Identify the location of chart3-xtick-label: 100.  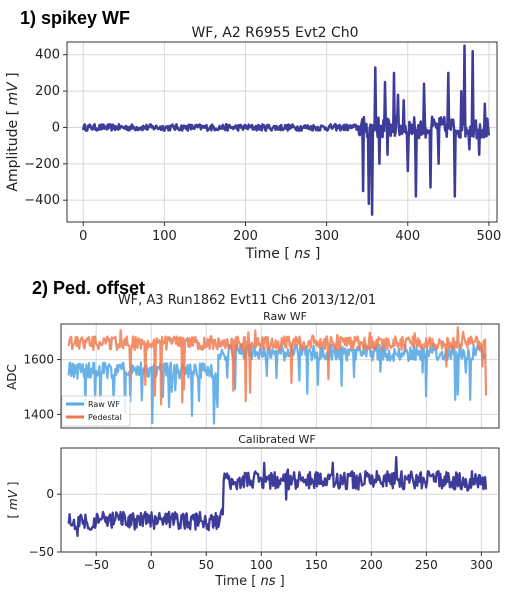
(261, 565).